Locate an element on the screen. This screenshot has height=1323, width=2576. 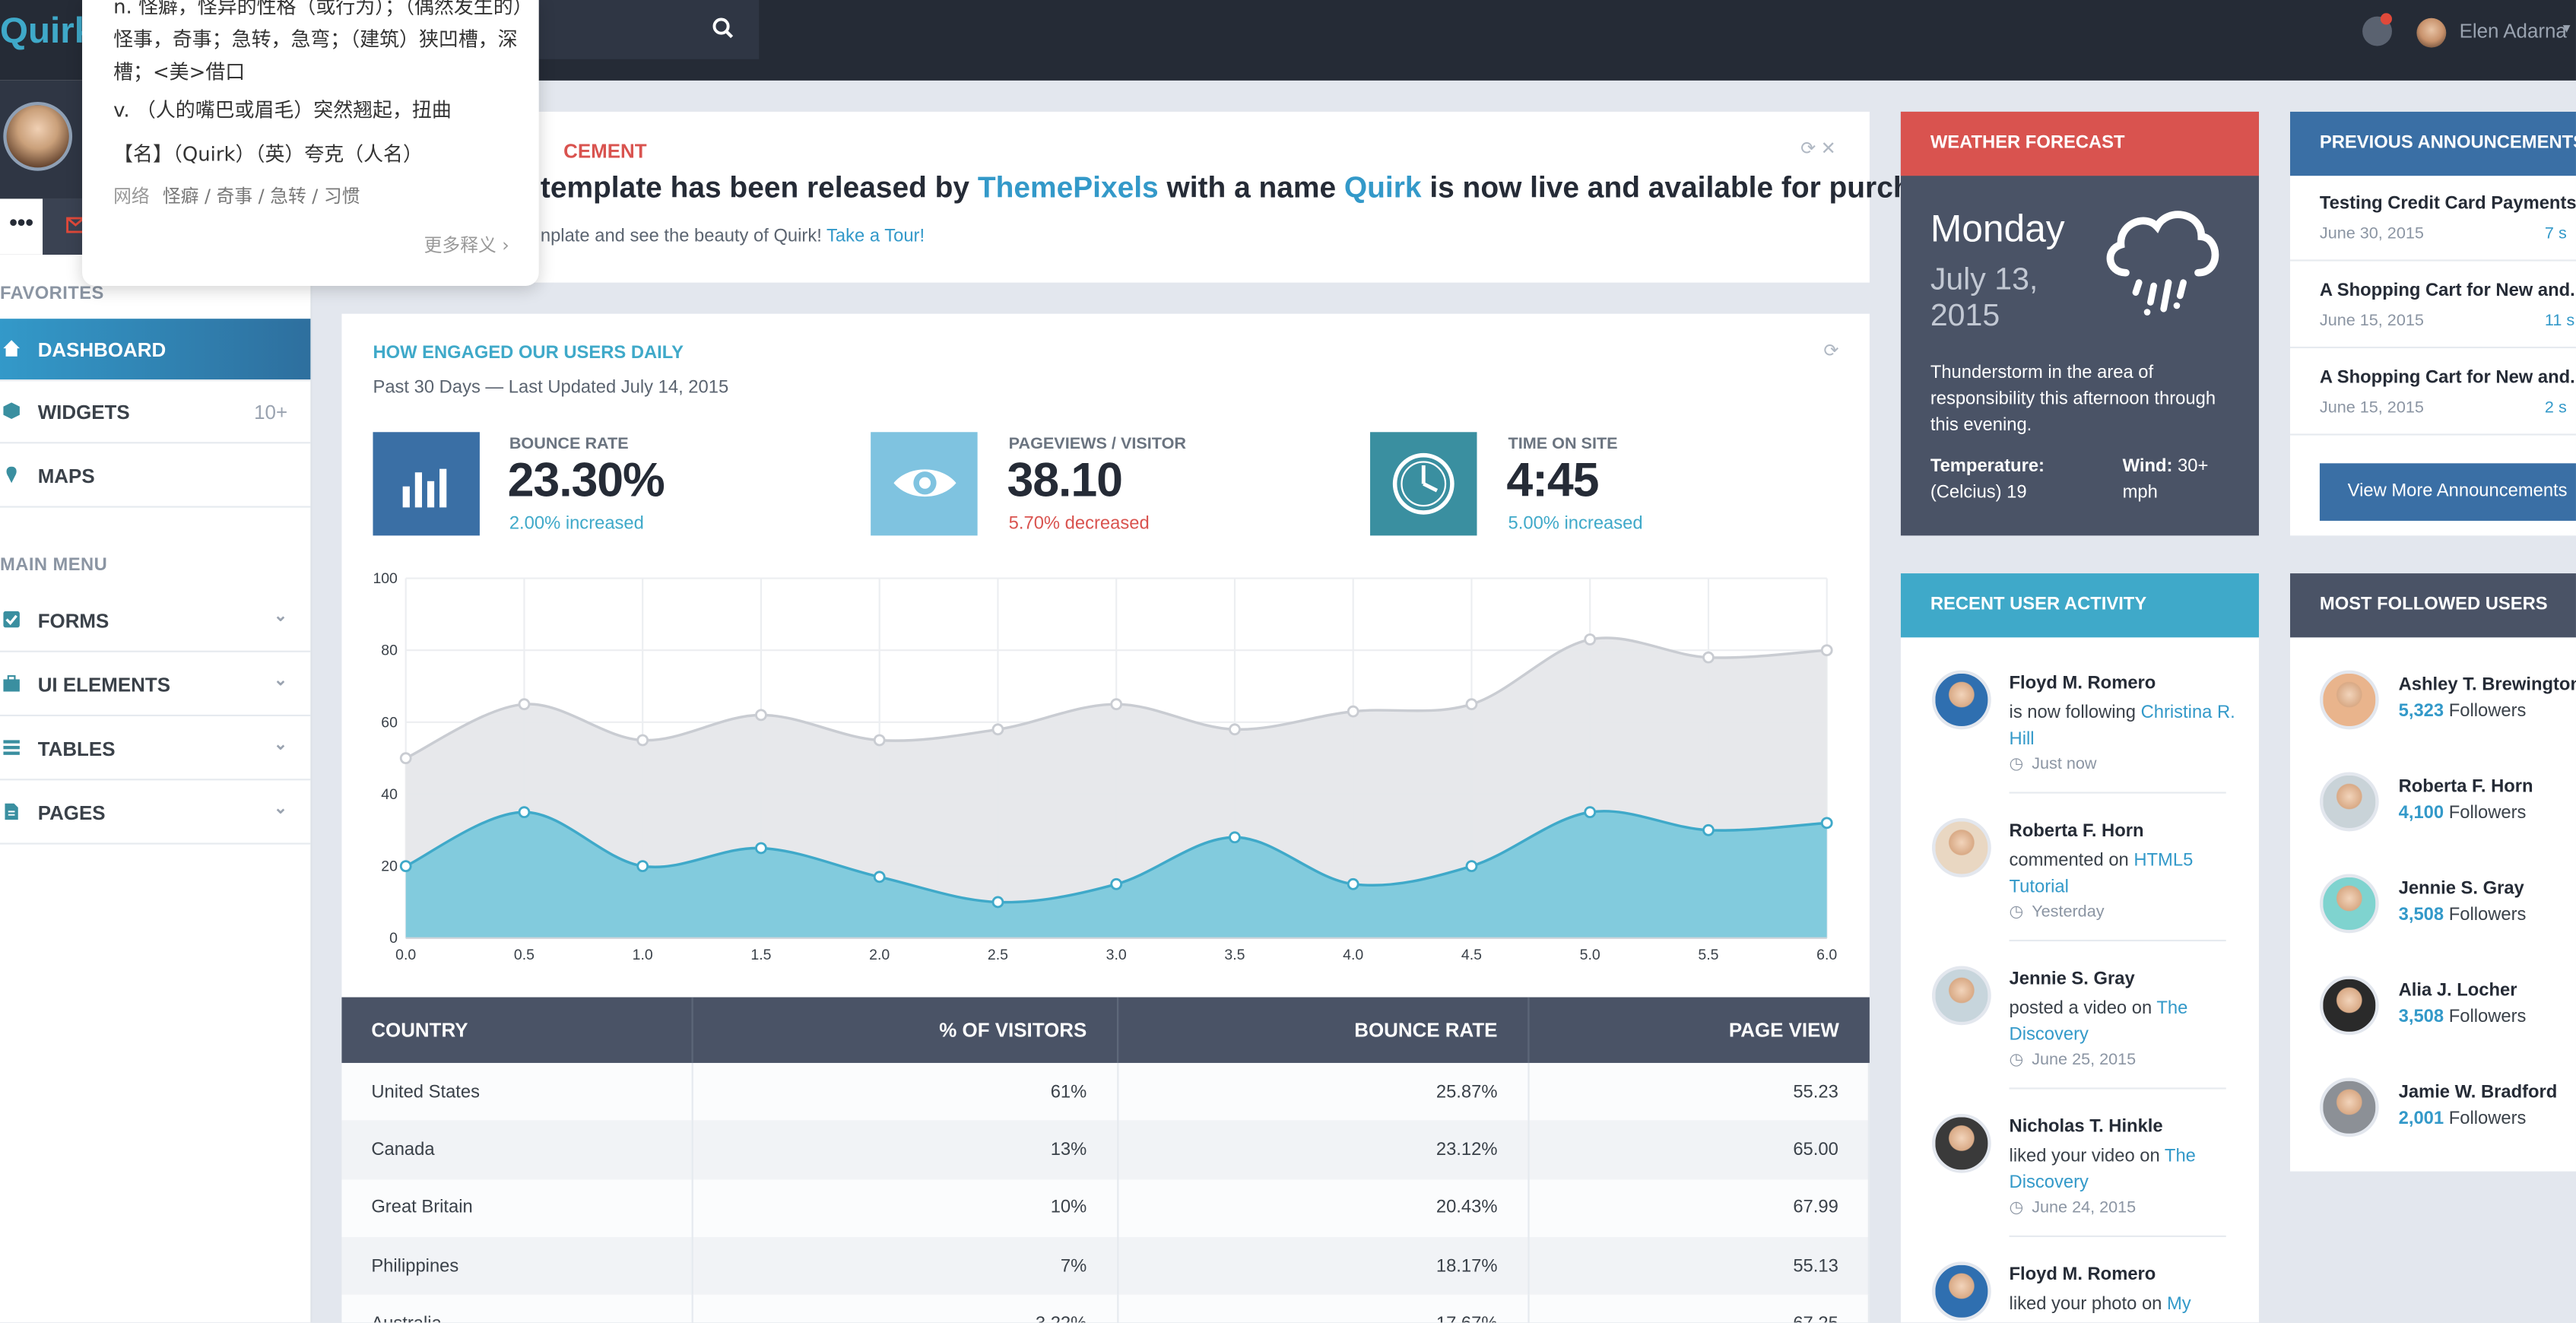
activity-target-link: Christina R. Hill is located at coordinates (2122, 726).